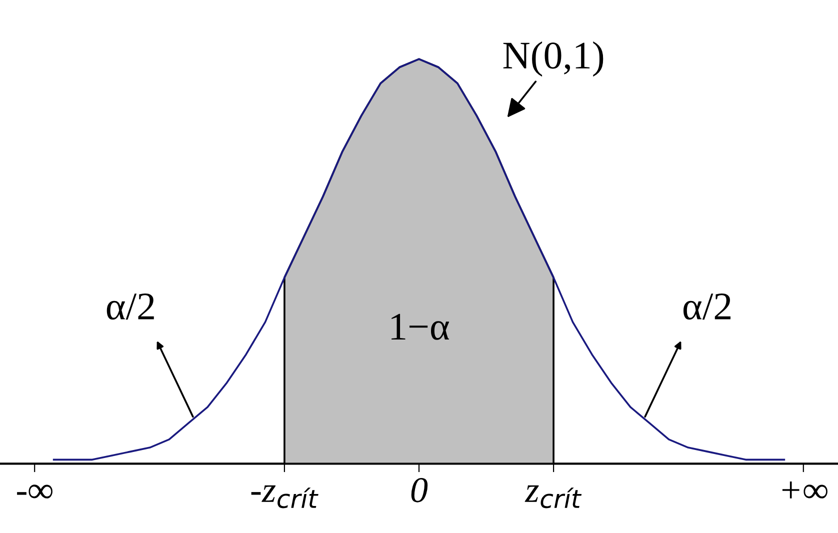 The height and width of the screenshot is (533, 838). Describe the element at coordinates (553, 496) in the screenshot. I see `x-tick-label: z$_{crít}$` at that location.